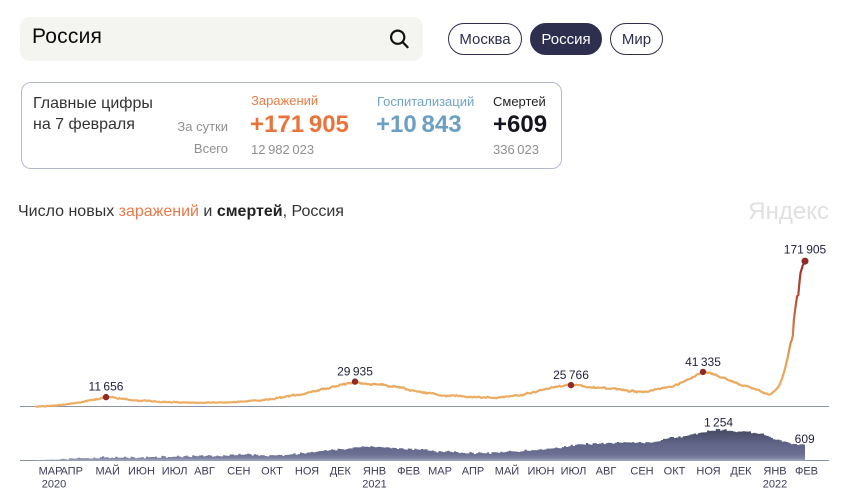 This screenshot has height=497, width=849. Describe the element at coordinates (805, 439) in the screenshot. I see `svg-text: 609` at that location.